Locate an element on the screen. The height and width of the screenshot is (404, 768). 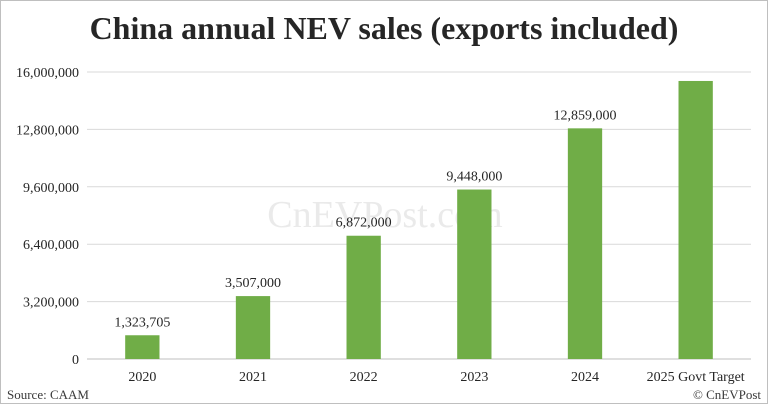
y-tick-label: 9,600,000 is located at coordinates (51, 188).